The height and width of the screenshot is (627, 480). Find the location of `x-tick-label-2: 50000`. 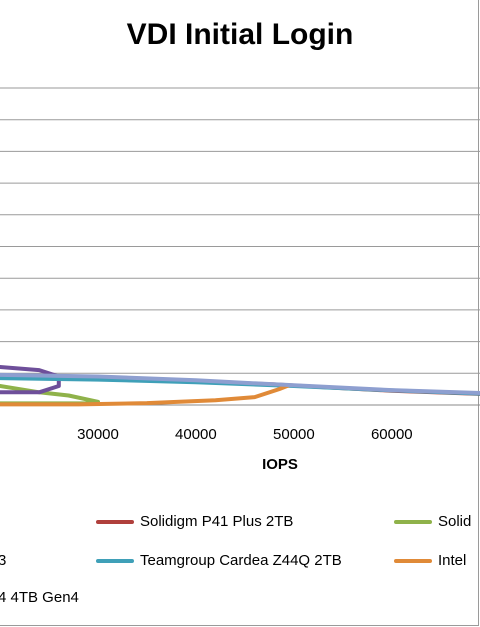

x-tick-label-2: 50000 is located at coordinates (294, 434).